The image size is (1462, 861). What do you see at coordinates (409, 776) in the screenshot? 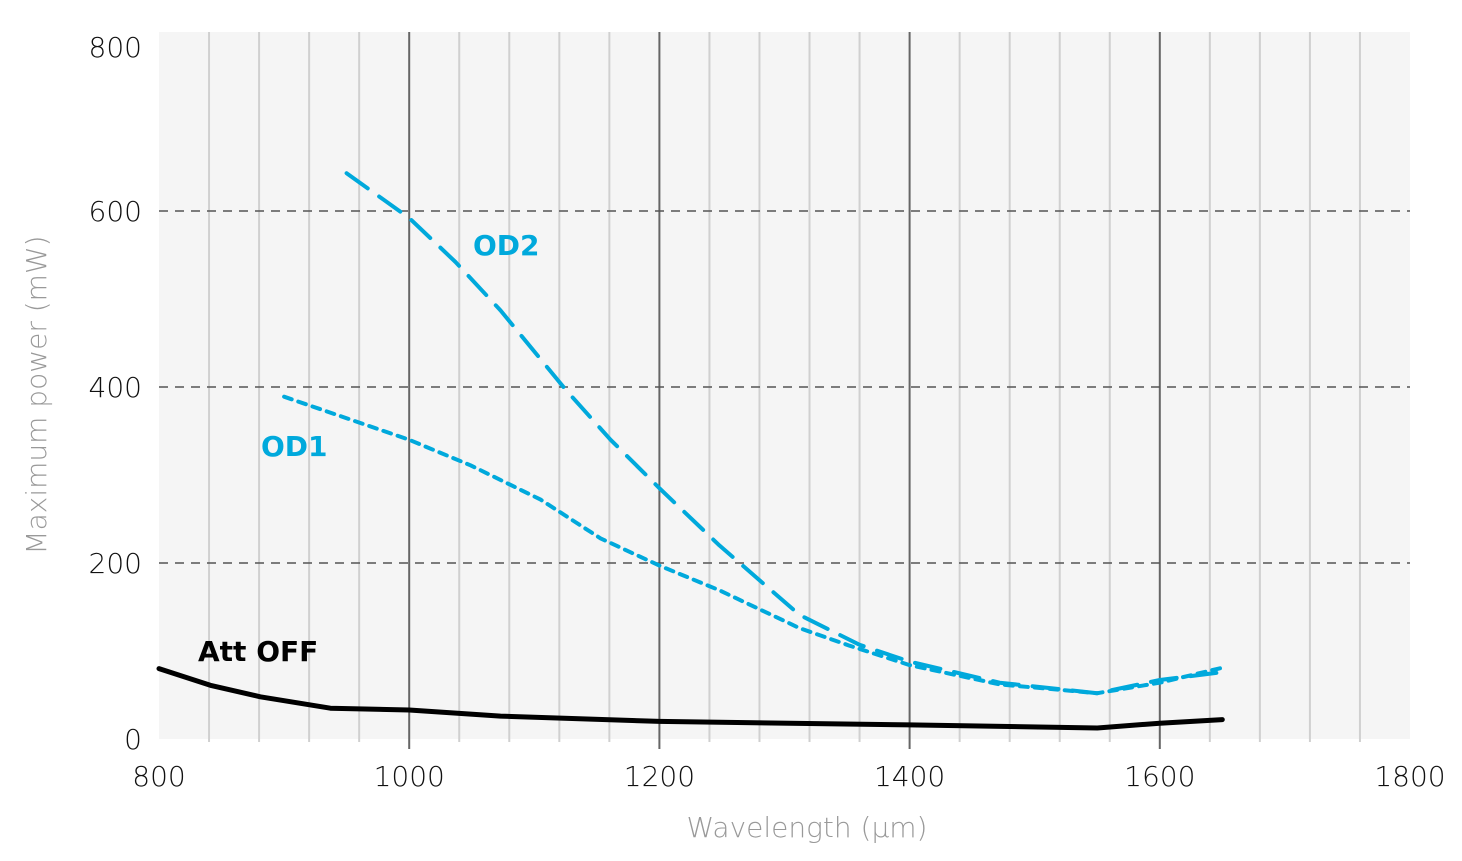
I see `x-tick-label: 1000` at bounding box center [409, 776].